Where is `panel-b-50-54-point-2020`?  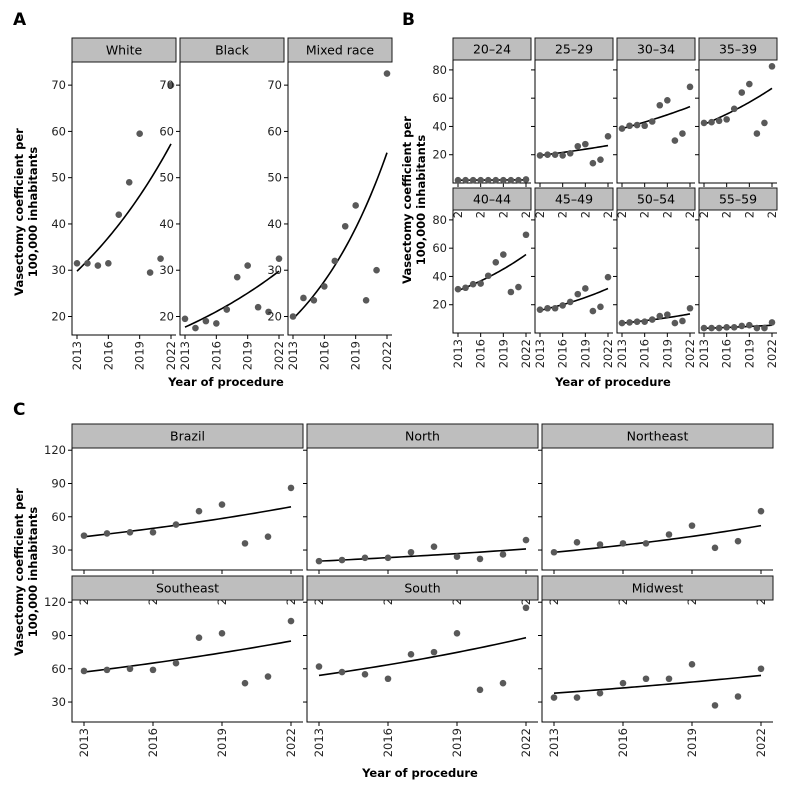
panel-b-50-54-point-2020 is located at coordinates (675, 323).